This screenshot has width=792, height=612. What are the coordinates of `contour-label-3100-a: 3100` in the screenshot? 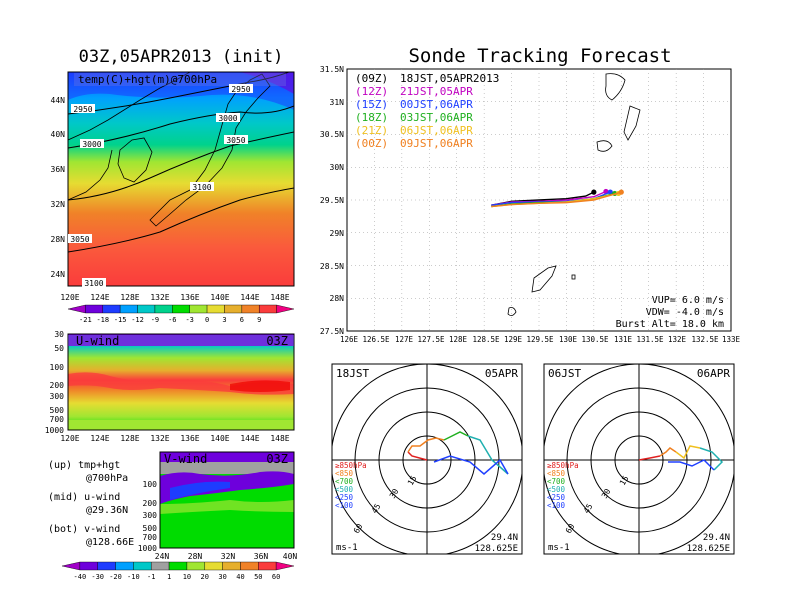 It's located at (201, 187).